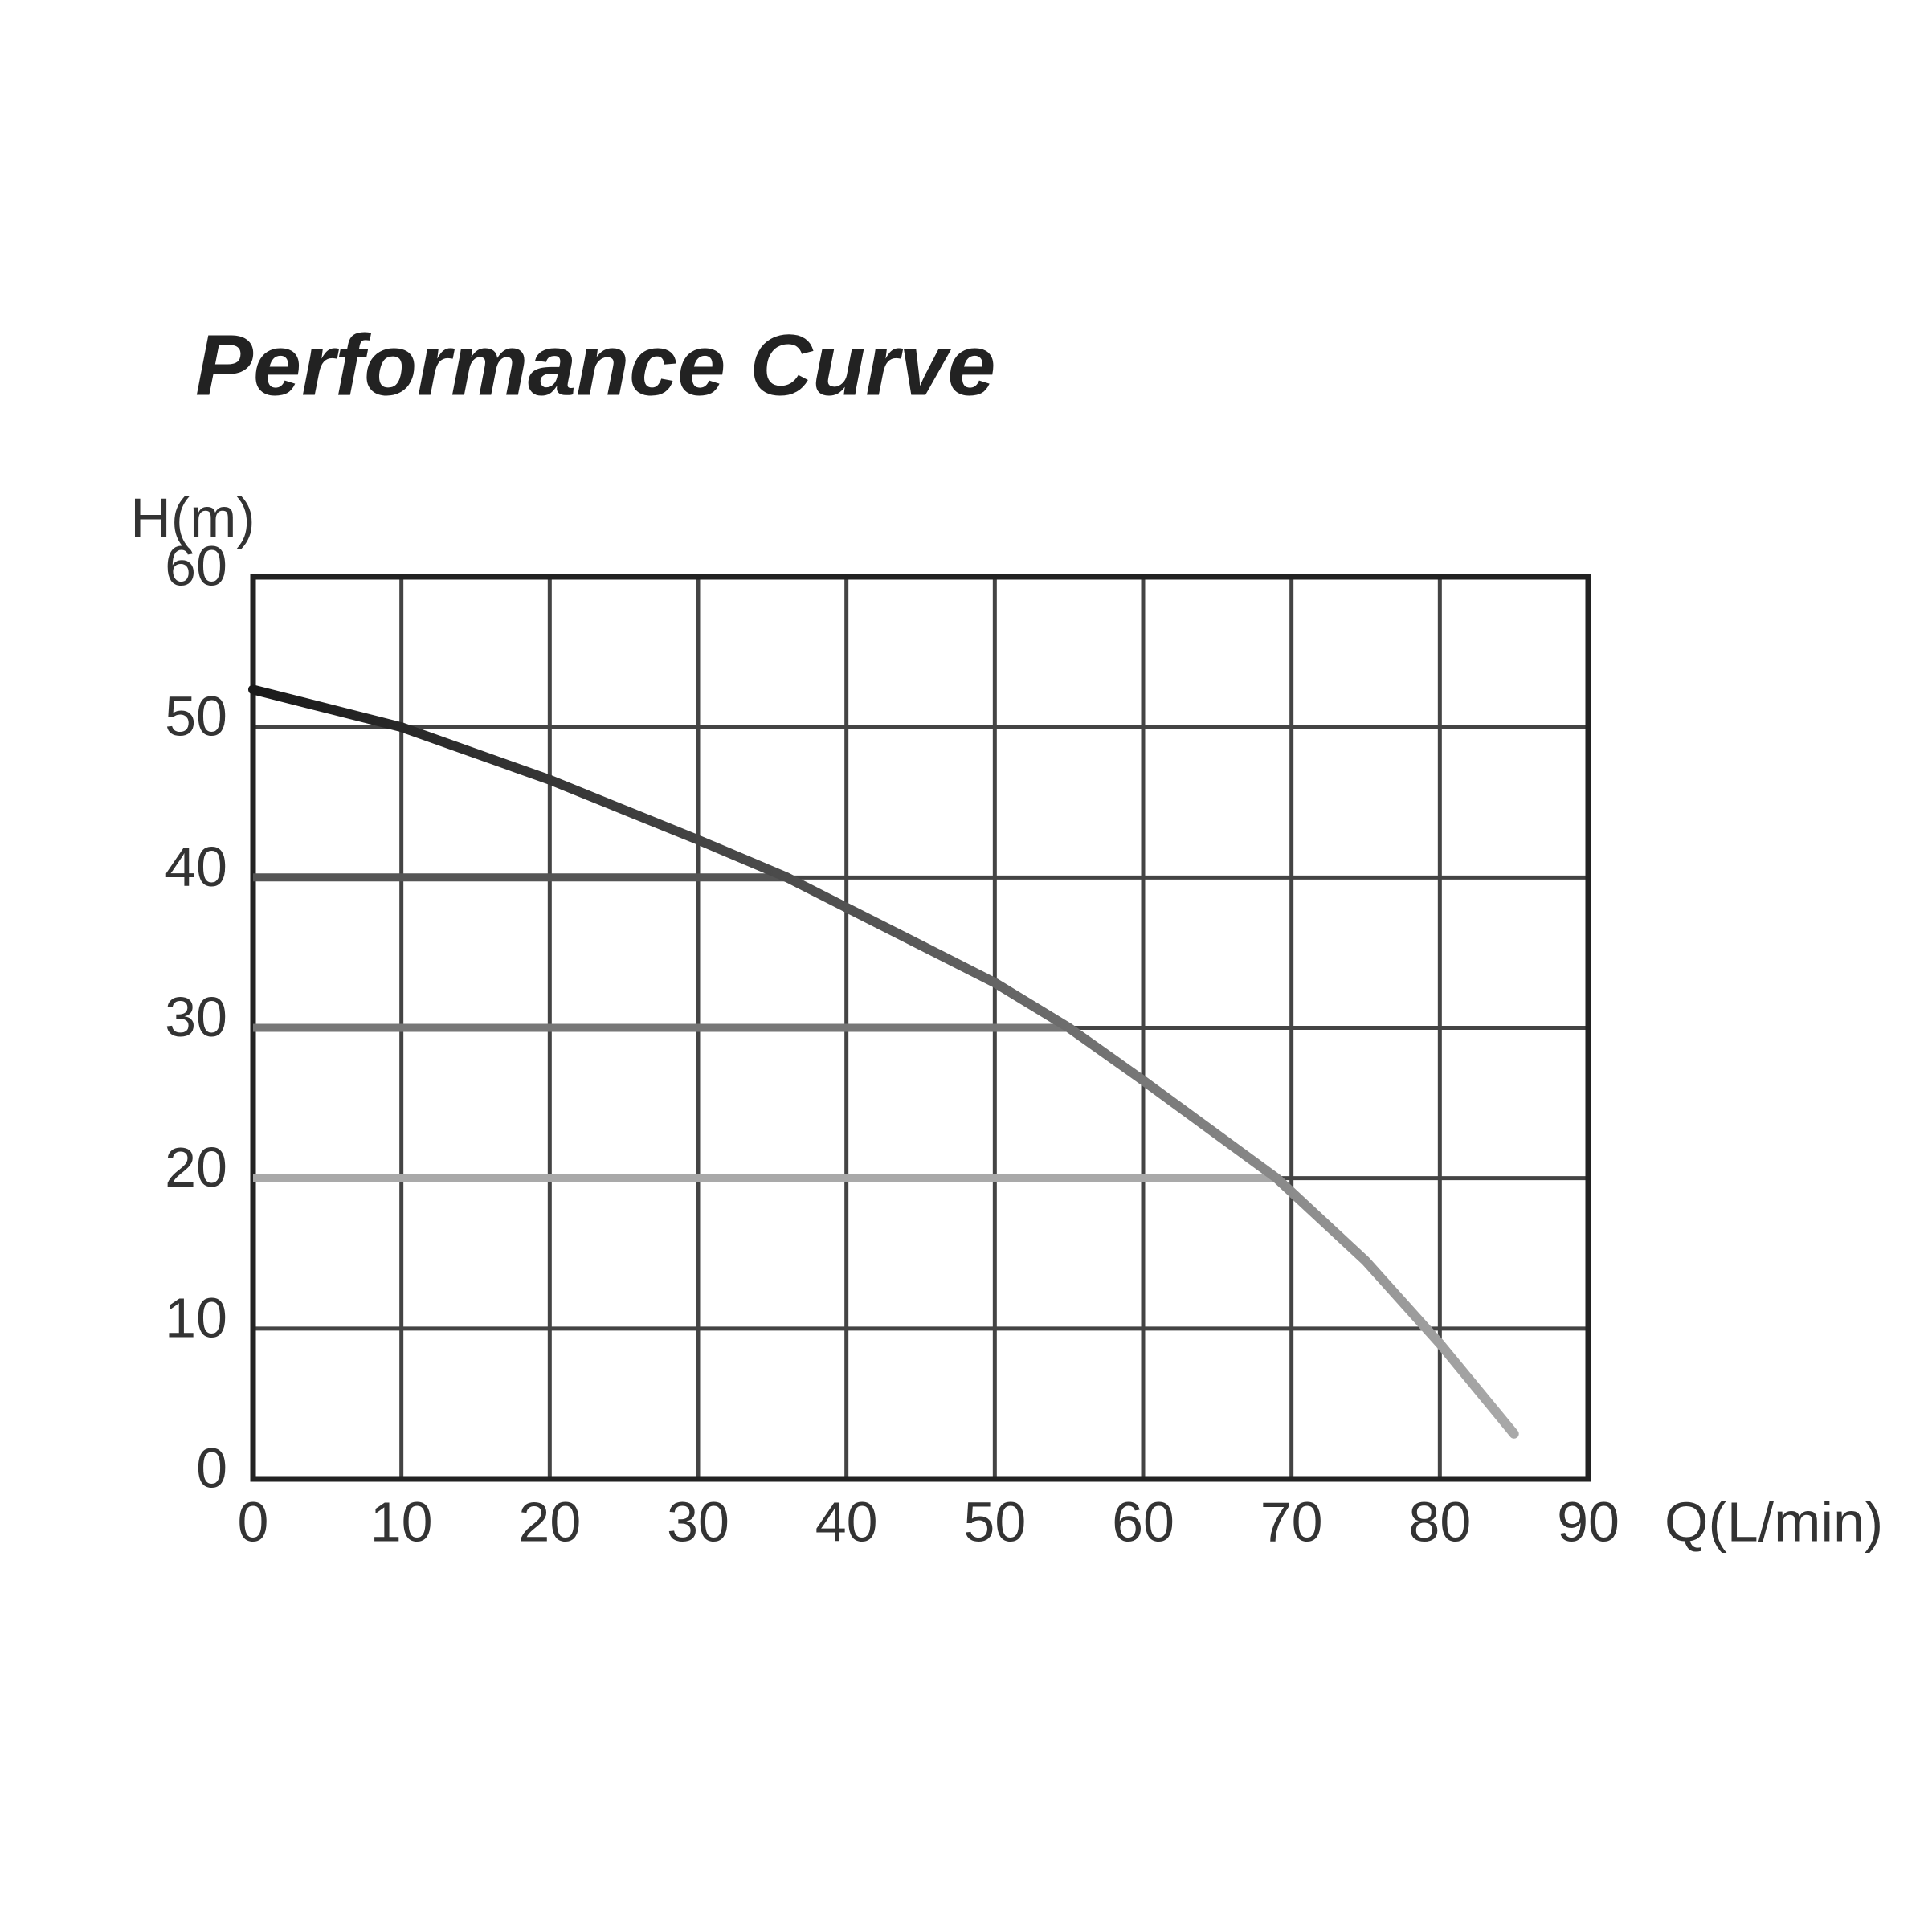 The height and width of the screenshot is (1932, 1928). What do you see at coordinates (549, 1521) in the screenshot?
I see `x-tick-label: 20` at bounding box center [549, 1521].